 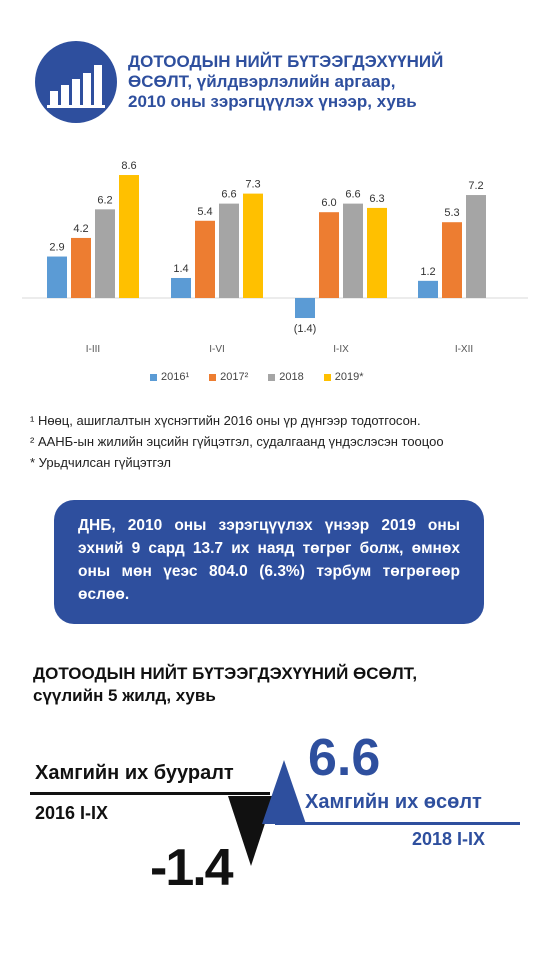 What do you see at coordinates (204, 212) in the screenshot?
I see `data-label-I-VI-2017²: 5.4` at bounding box center [204, 212].